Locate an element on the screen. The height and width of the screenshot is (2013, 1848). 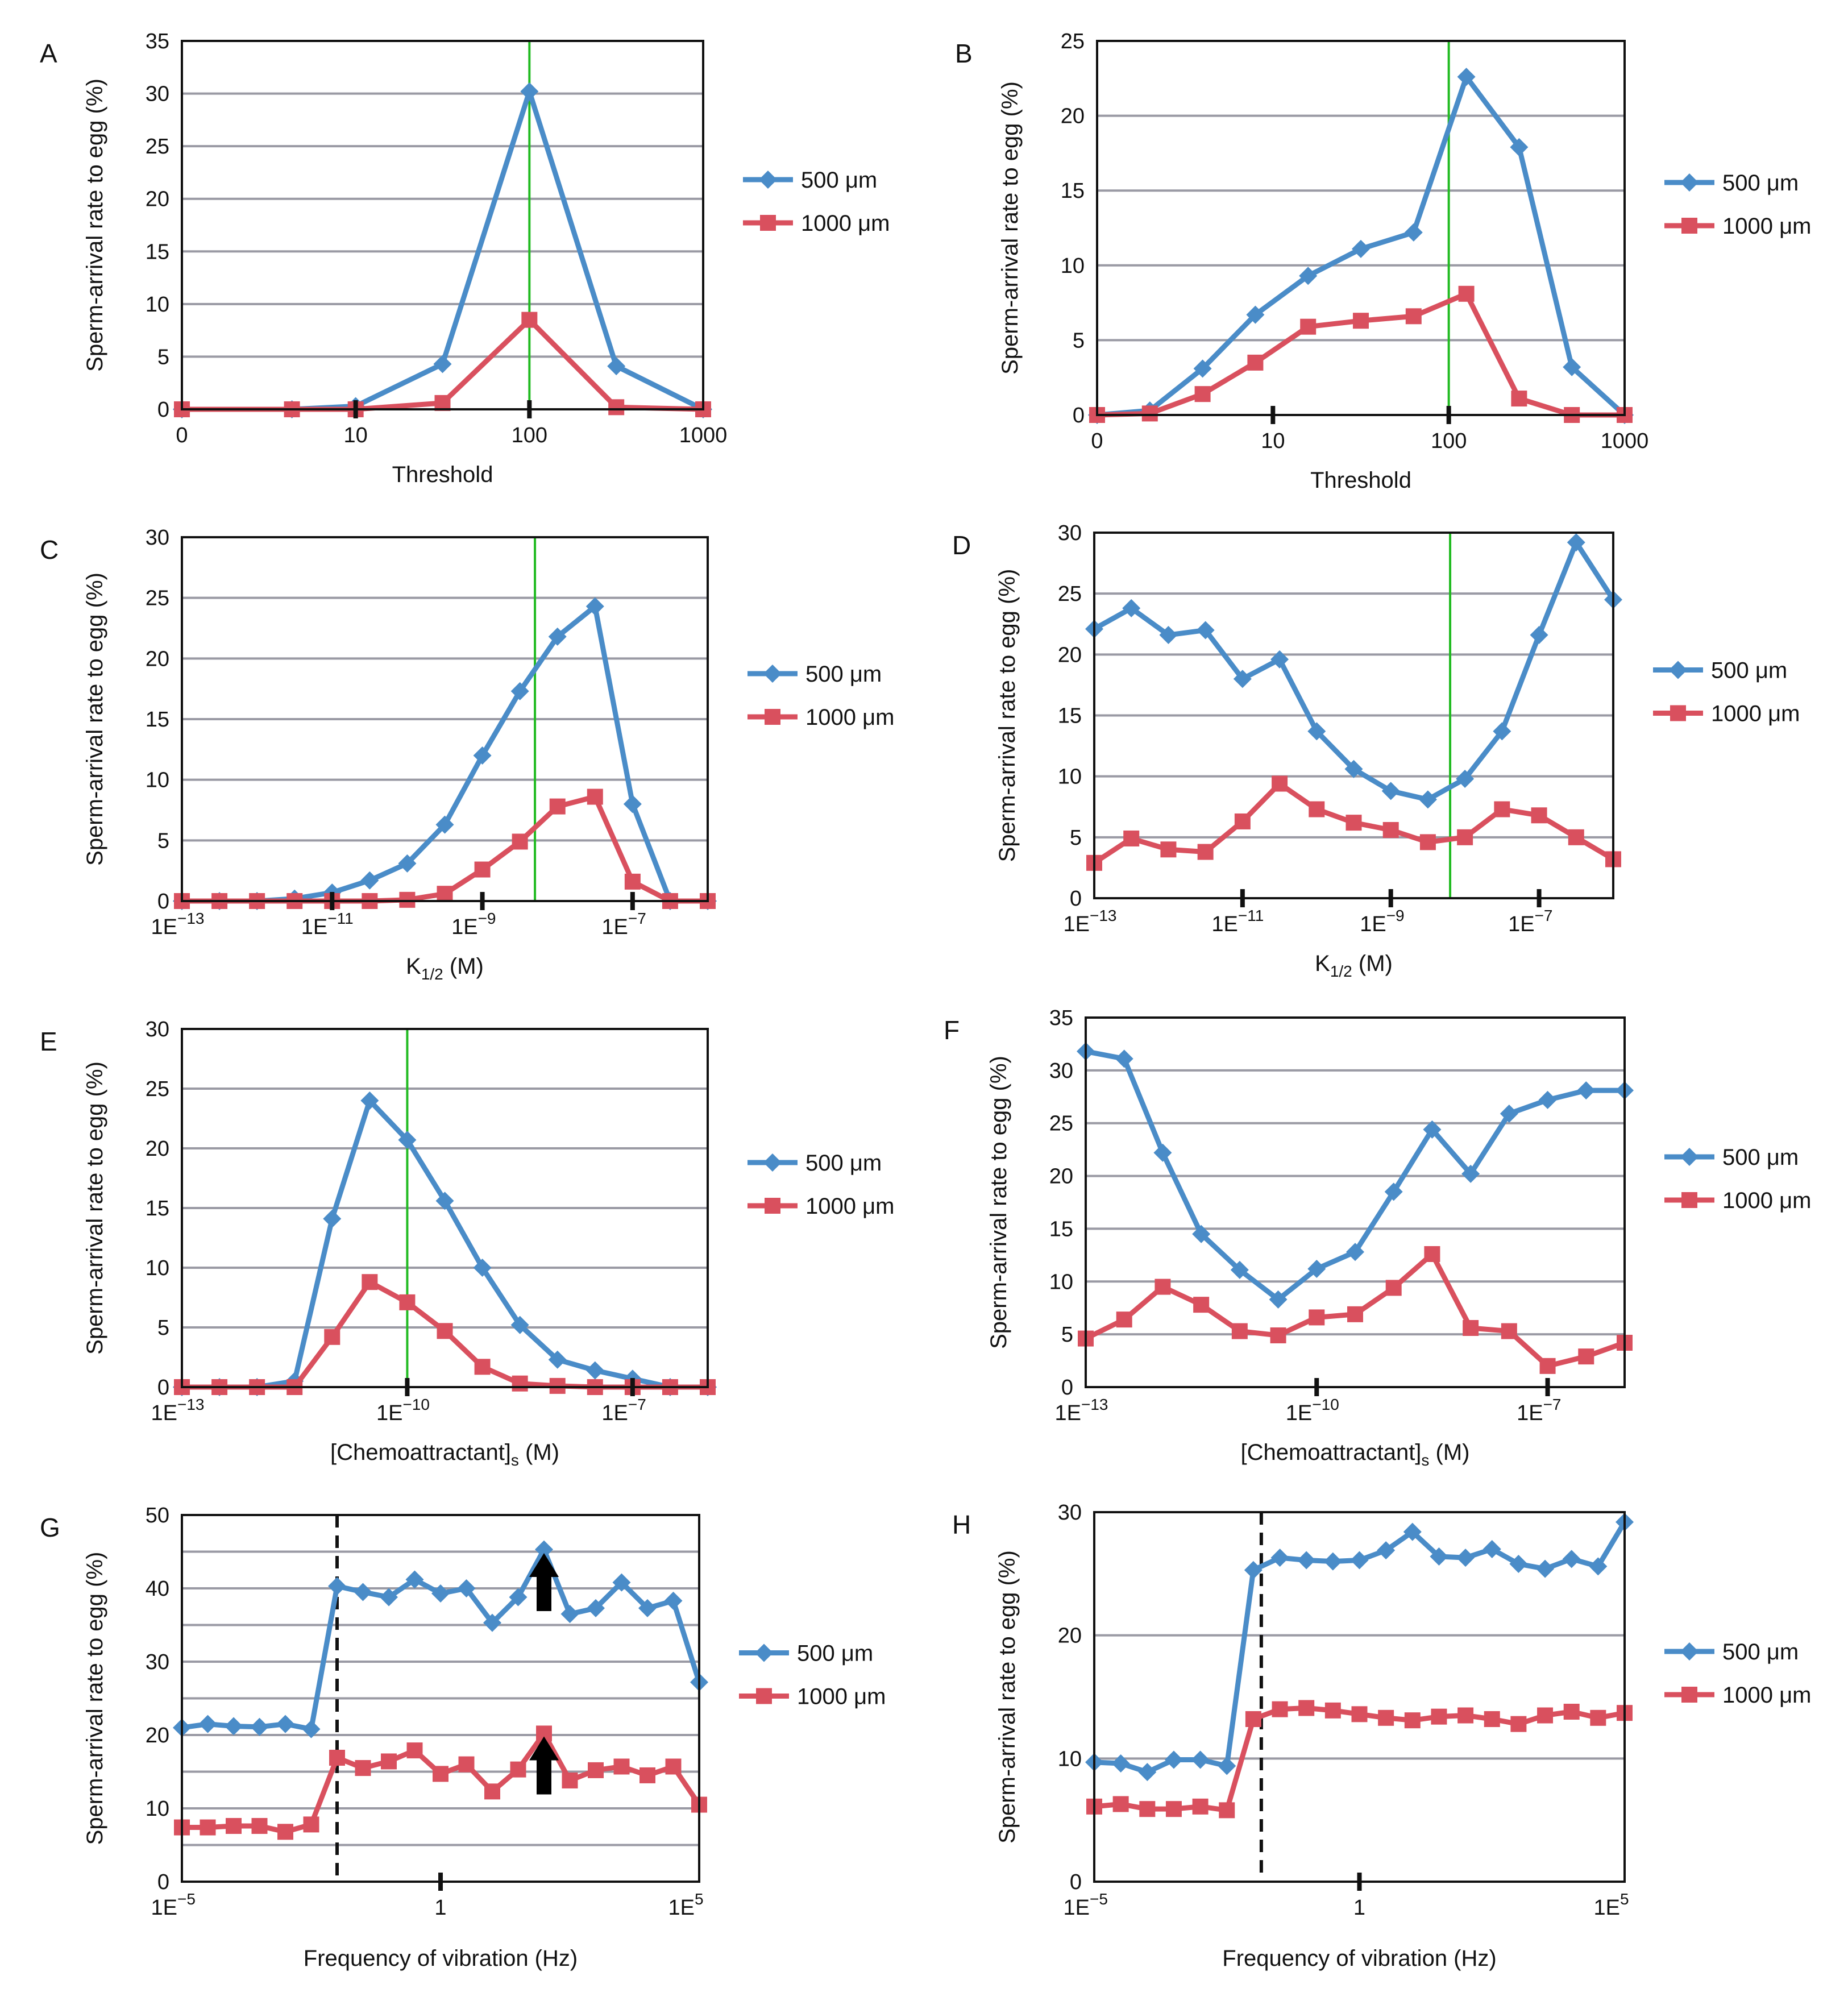
y-tick-label: 5 is located at coordinates (1079, 340).